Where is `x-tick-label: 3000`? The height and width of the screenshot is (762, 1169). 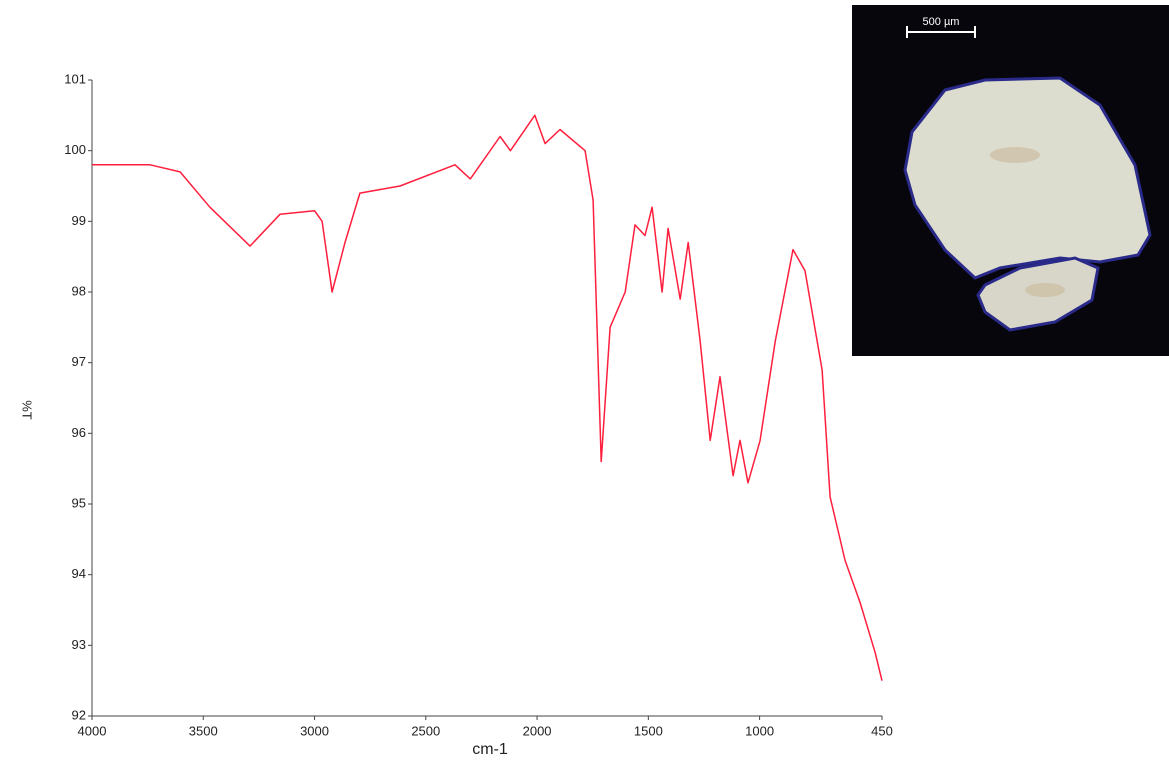
x-tick-label: 3000 is located at coordinates (314, 730).